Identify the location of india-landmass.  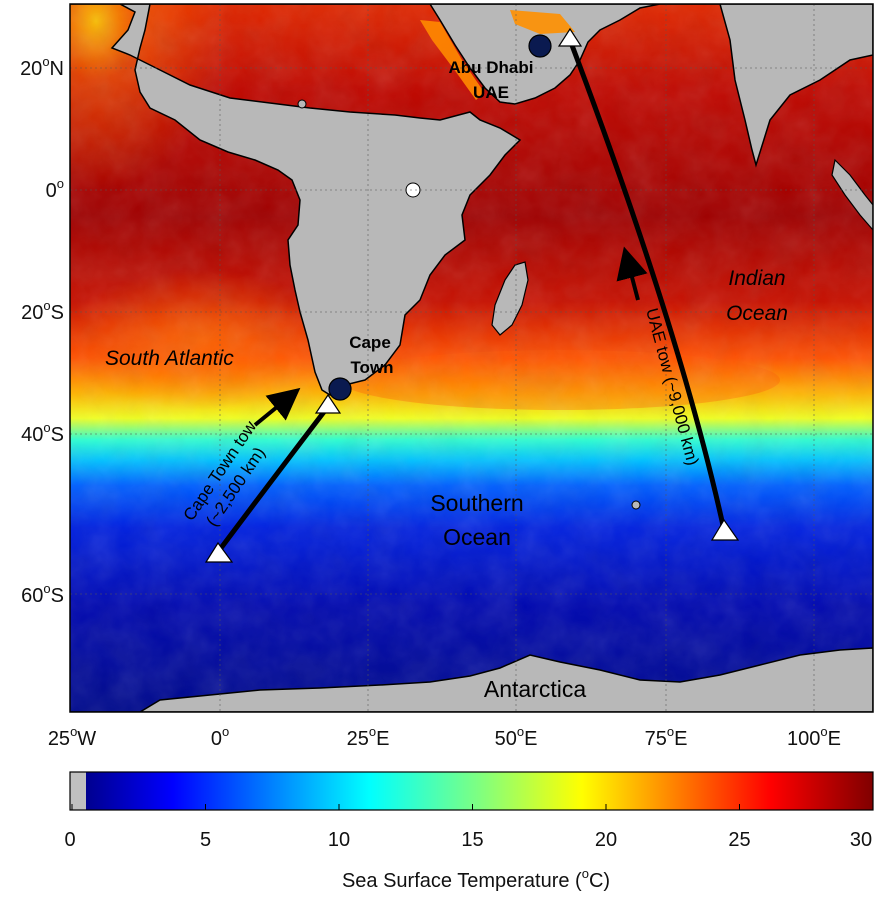
(766, 86).